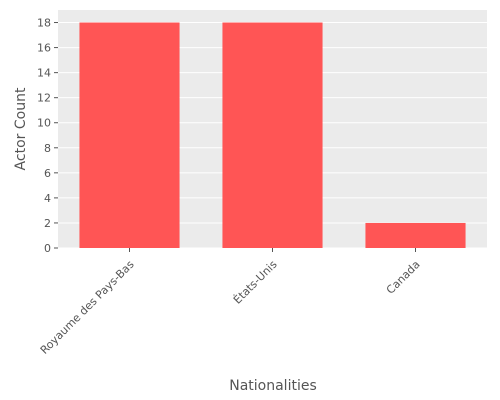 The height and width of the screenshot is (400, 500). I want to click on y-tick-label: 4, so click(47, 198).